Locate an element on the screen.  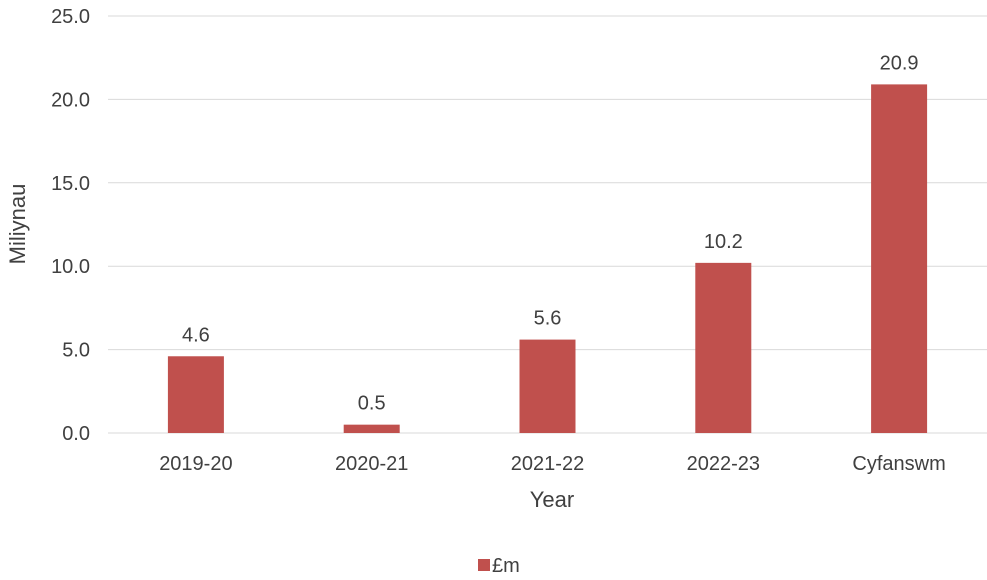
x-axis-ticks: 2019-20 2020-21 2021-22 2022-23 Cyfanswm is located at coordinates (552, 464).